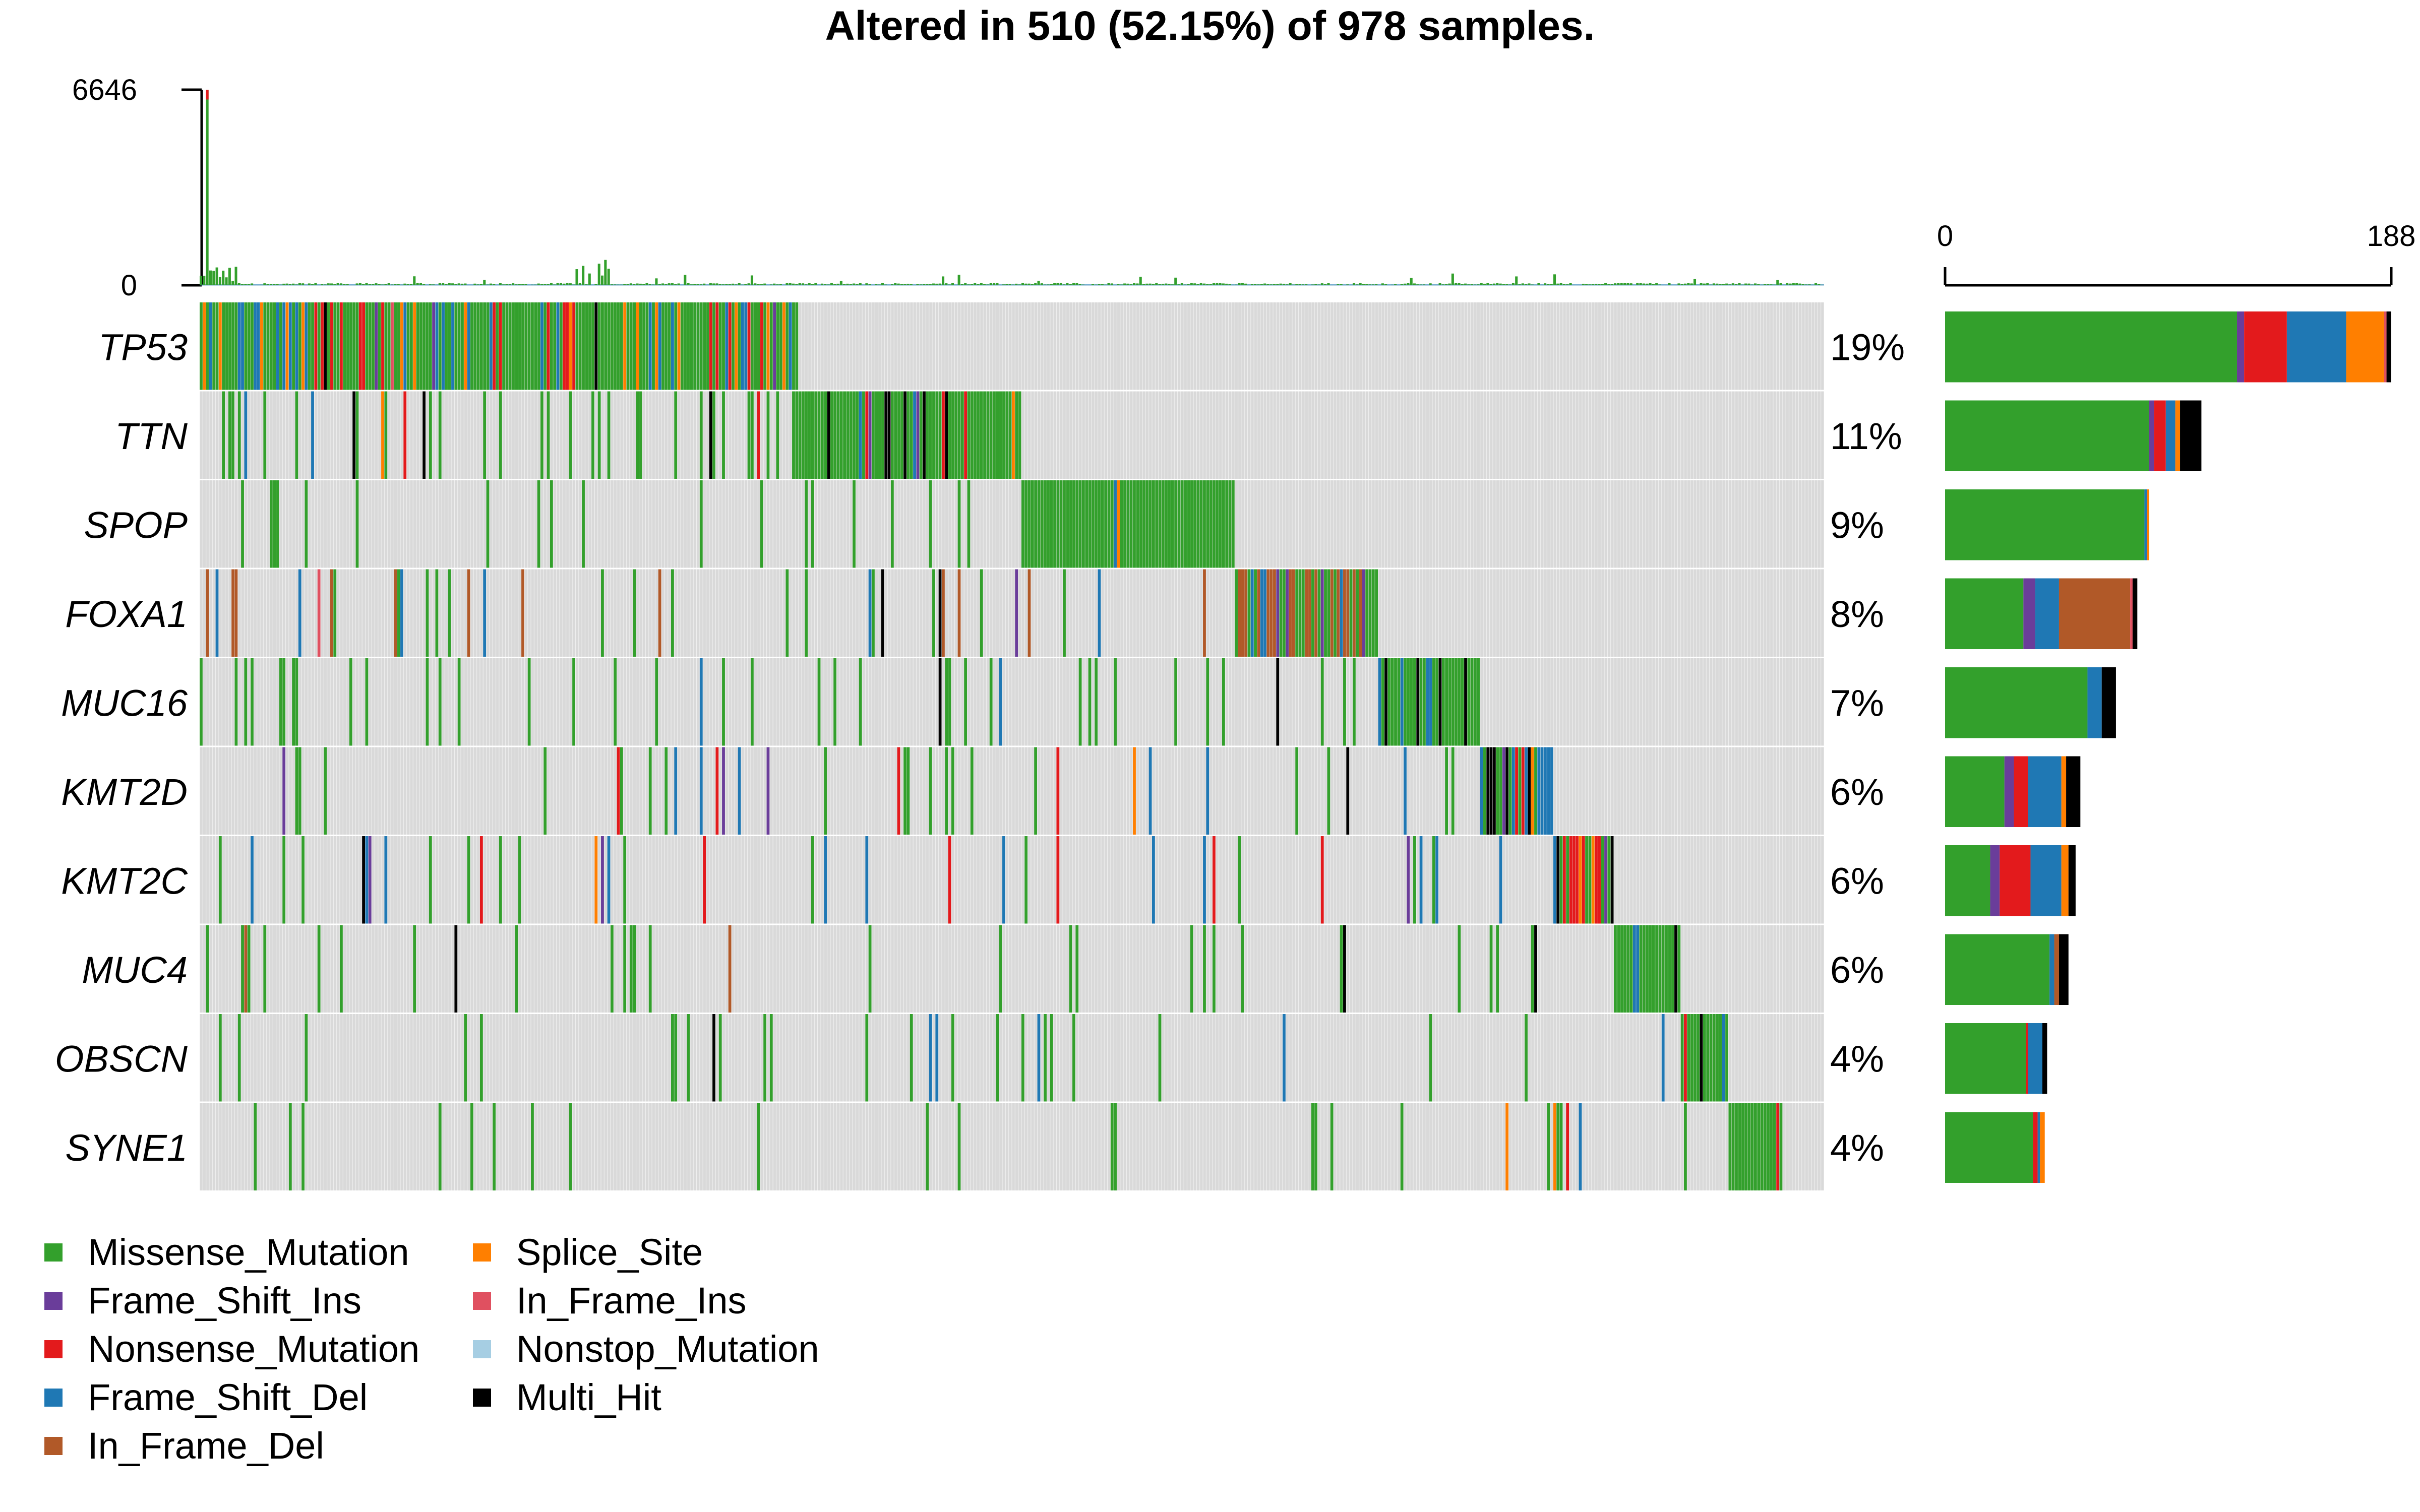 The image size is (2420, 1512). Describe the element at coordinates (2176, 702) in the screenshot. I see `gene-count-bars: 0 188` at that location.